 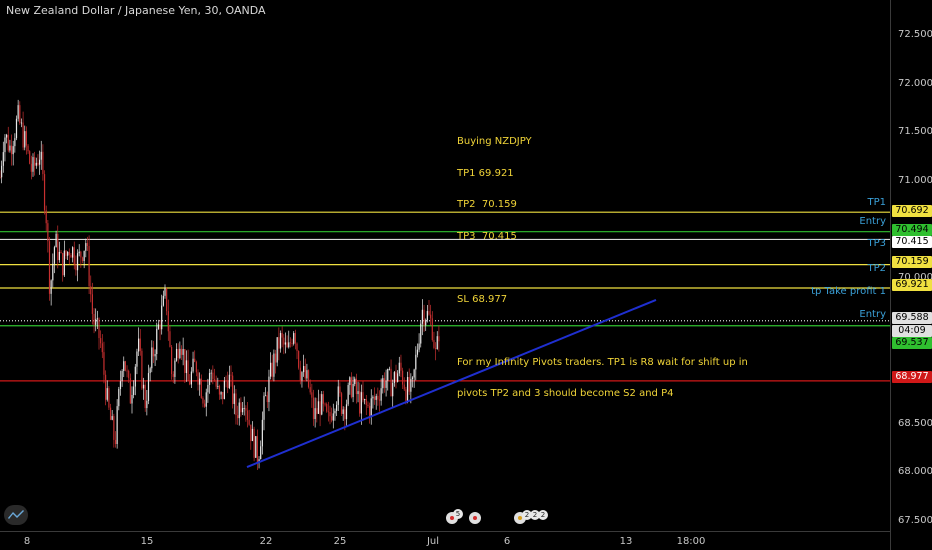 I want to click on x-tick-label: Jul, so click(x=433, y=541).